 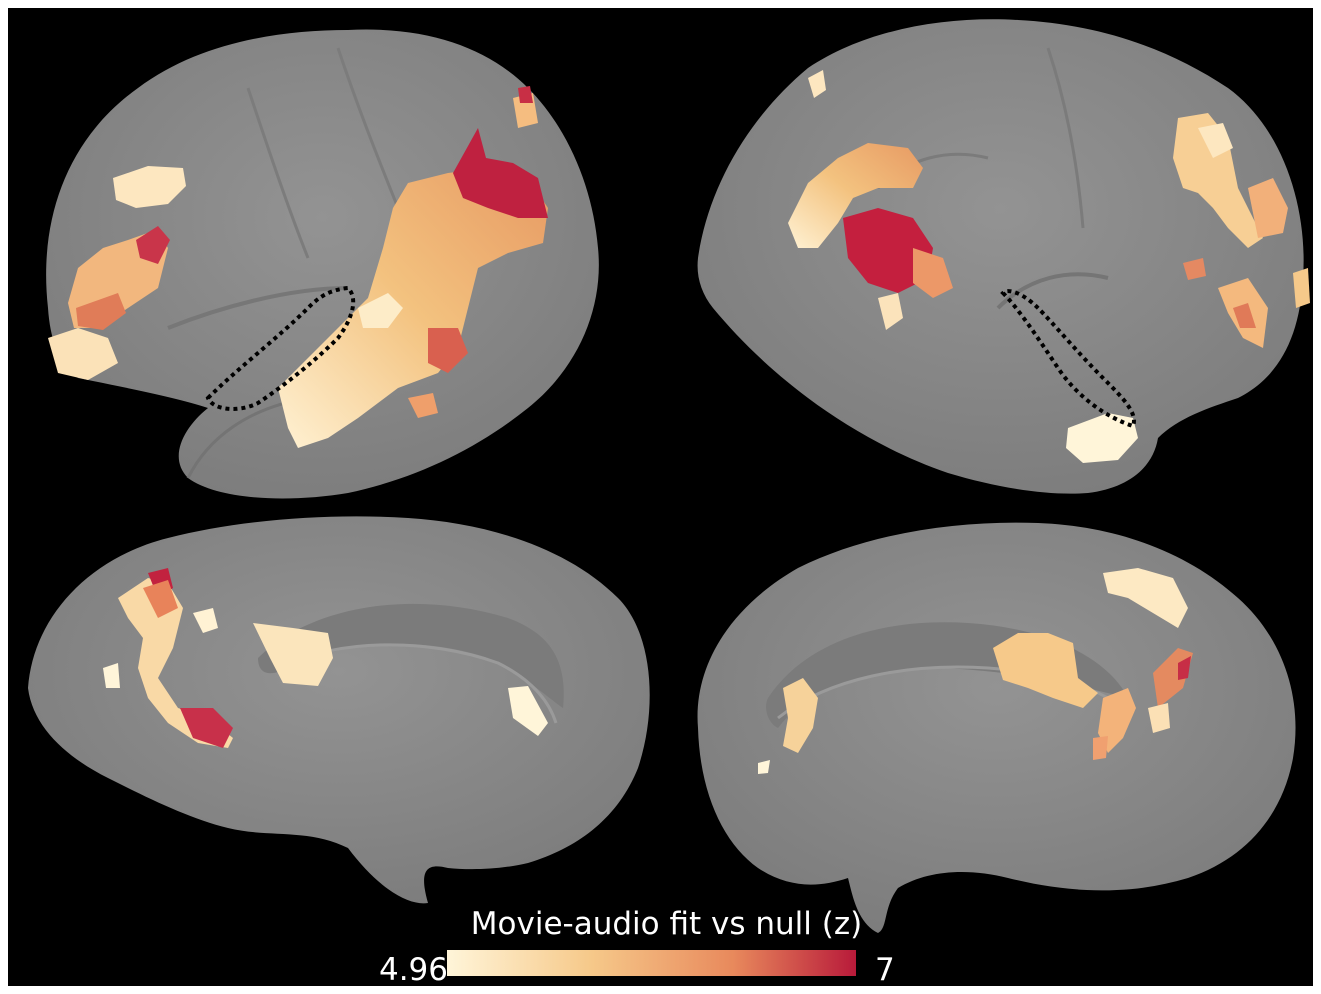 What do you see at coordinates (413, 969) in the screenshot?
I see `colorbar-min-label: 4.96` at bounding box center [413, 969].